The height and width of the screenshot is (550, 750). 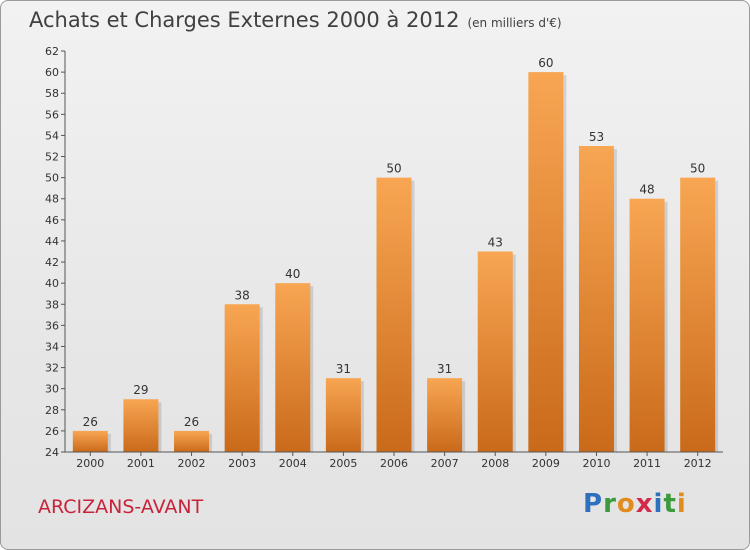 I want to click on x-tick-label-2004: 2004, so click(x=293, y=463).